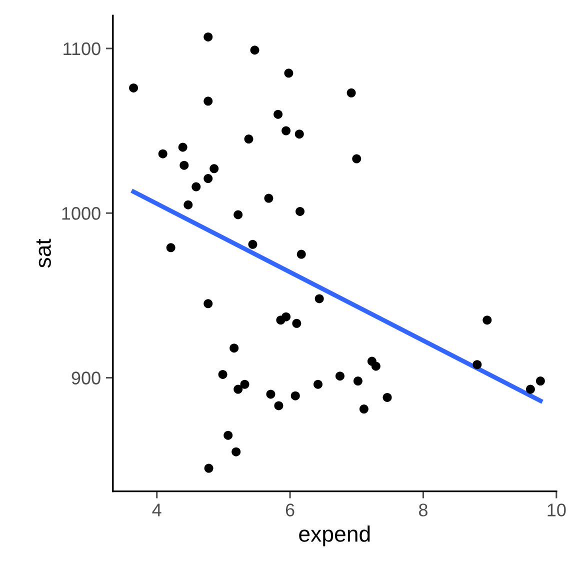  What do you see at coordinates (81, 213) in the screenshot?
I see `y-tick-label: 1000` at bounding box center [81, 213].